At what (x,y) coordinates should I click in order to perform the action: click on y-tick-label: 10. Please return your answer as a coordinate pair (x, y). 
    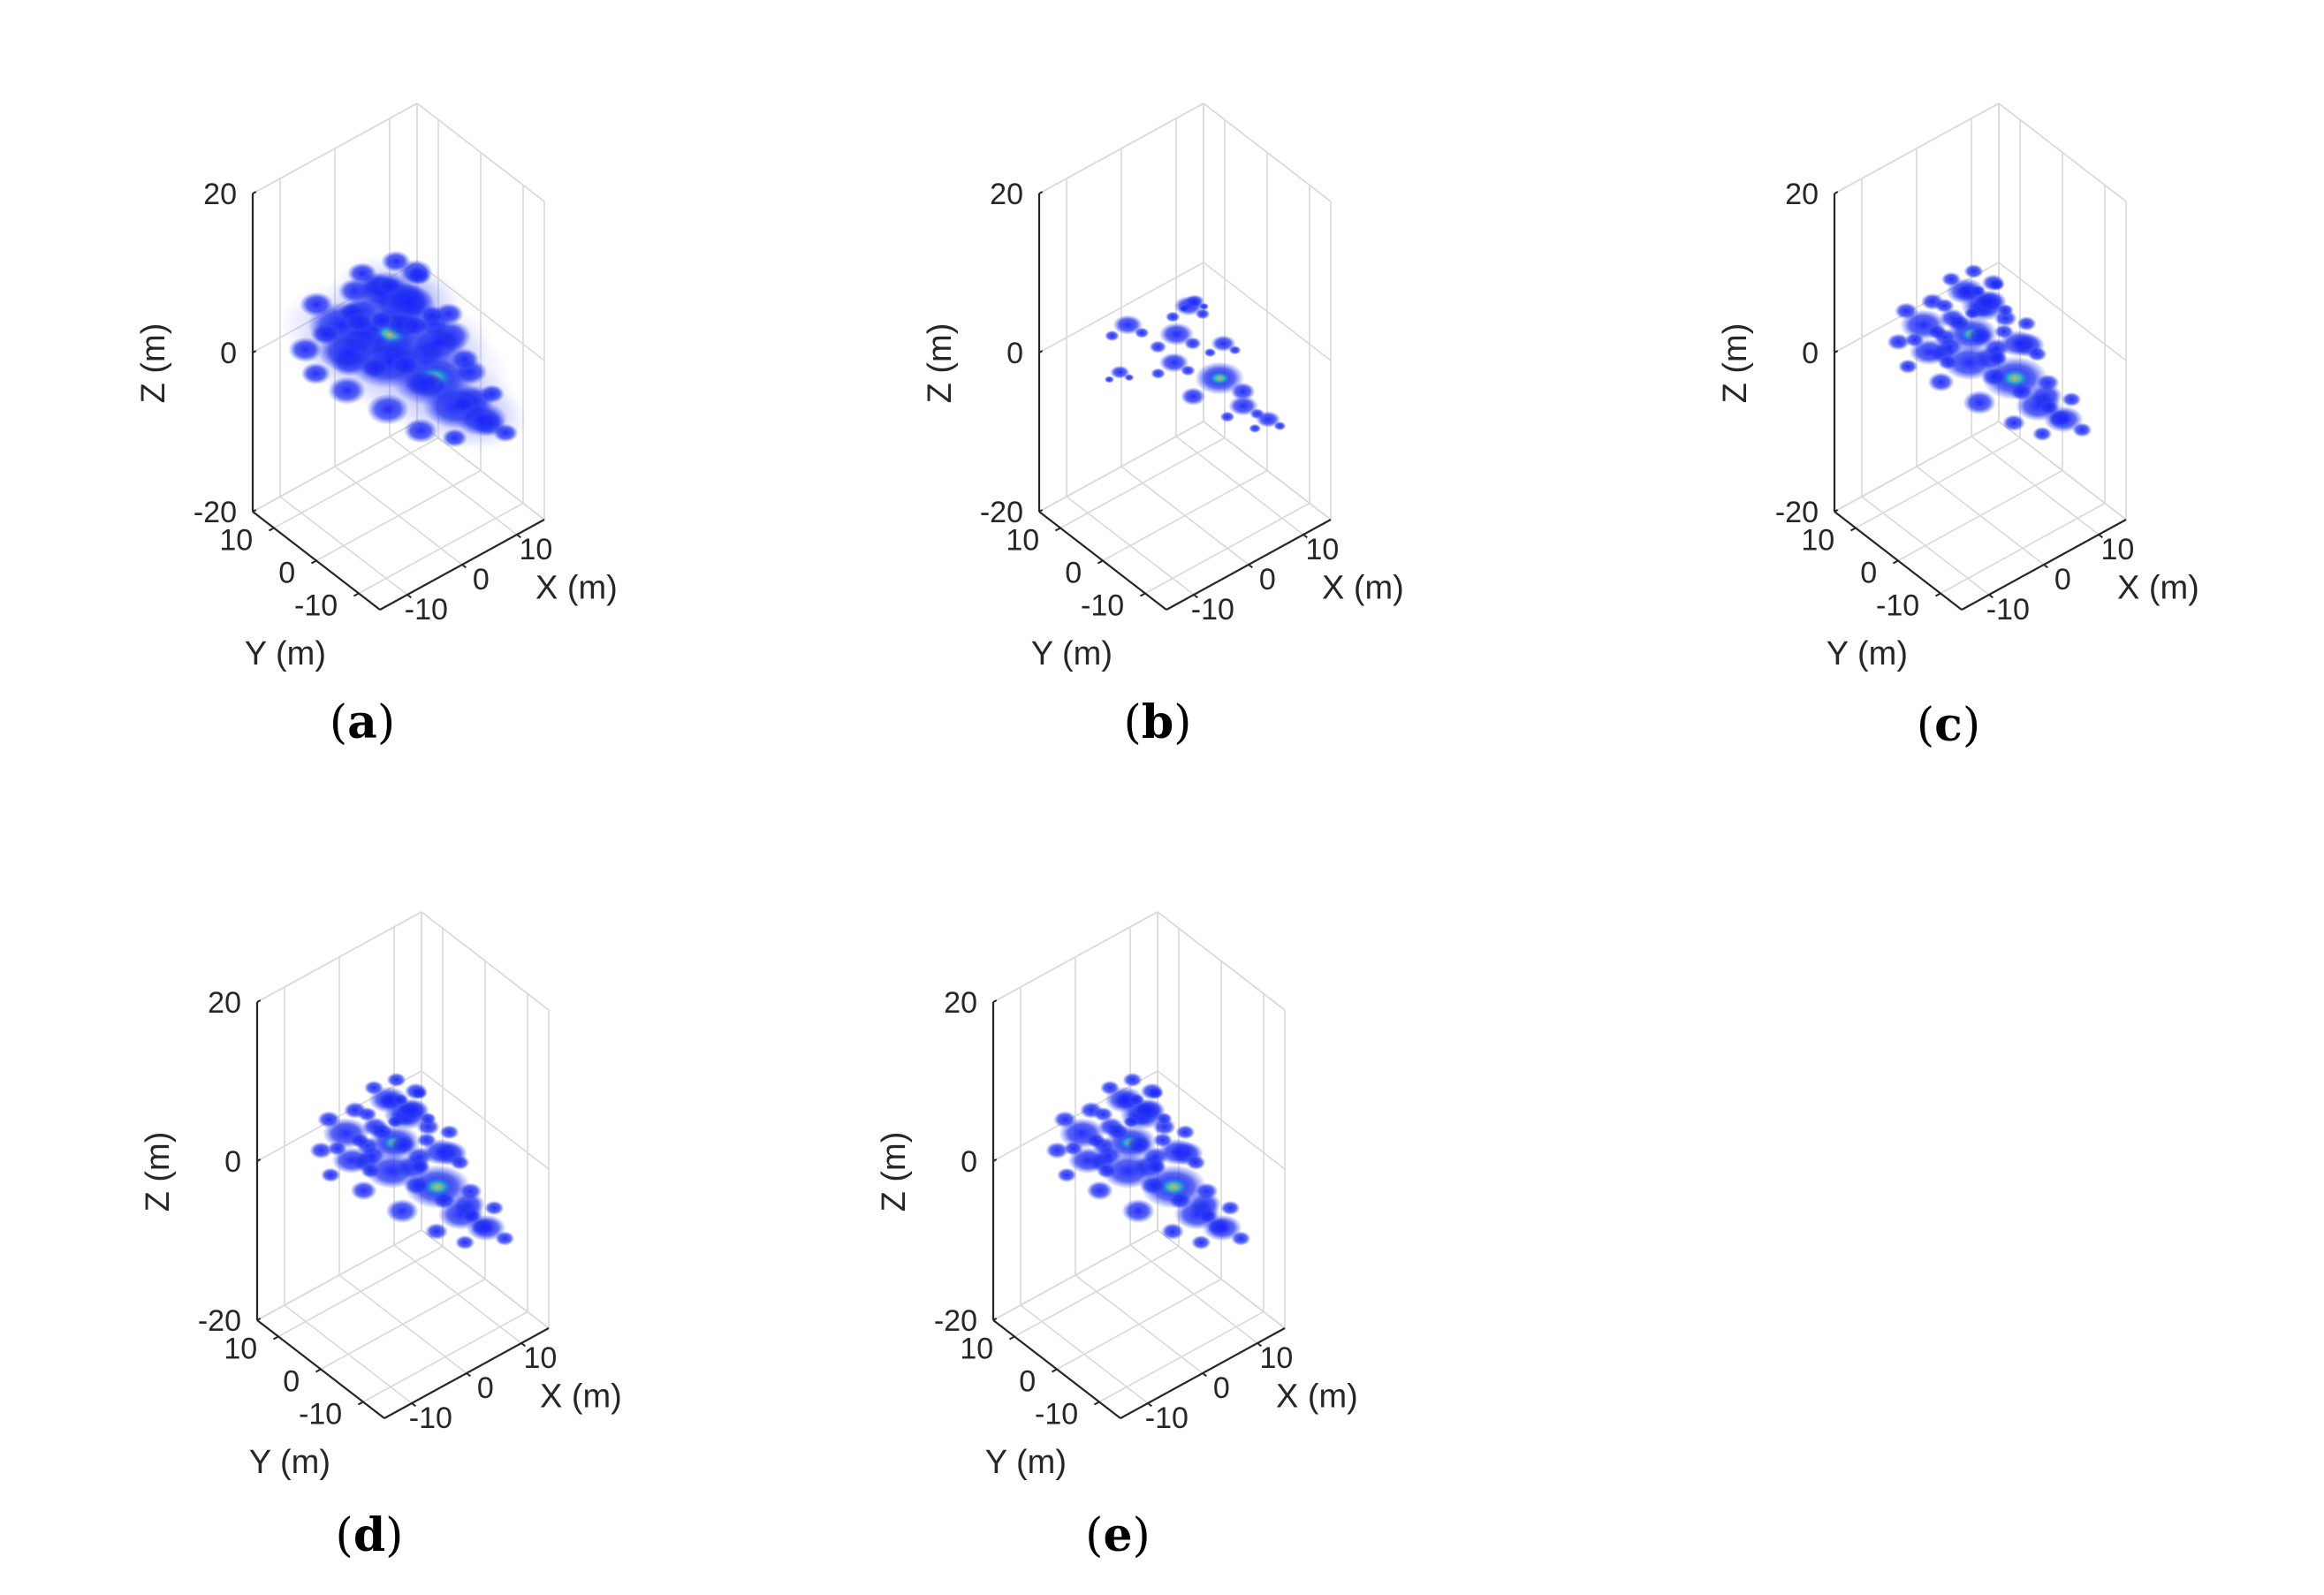
    Looking at the image, I should click on (1818, 540).